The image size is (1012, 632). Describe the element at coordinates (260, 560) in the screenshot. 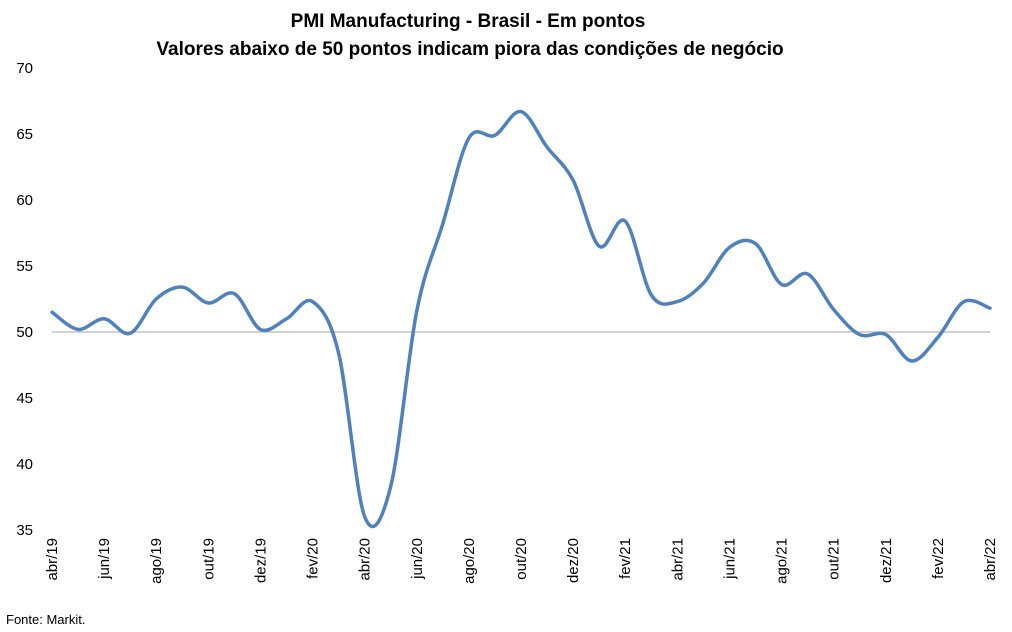

I see `x-tick-label: dez/19` at that location.